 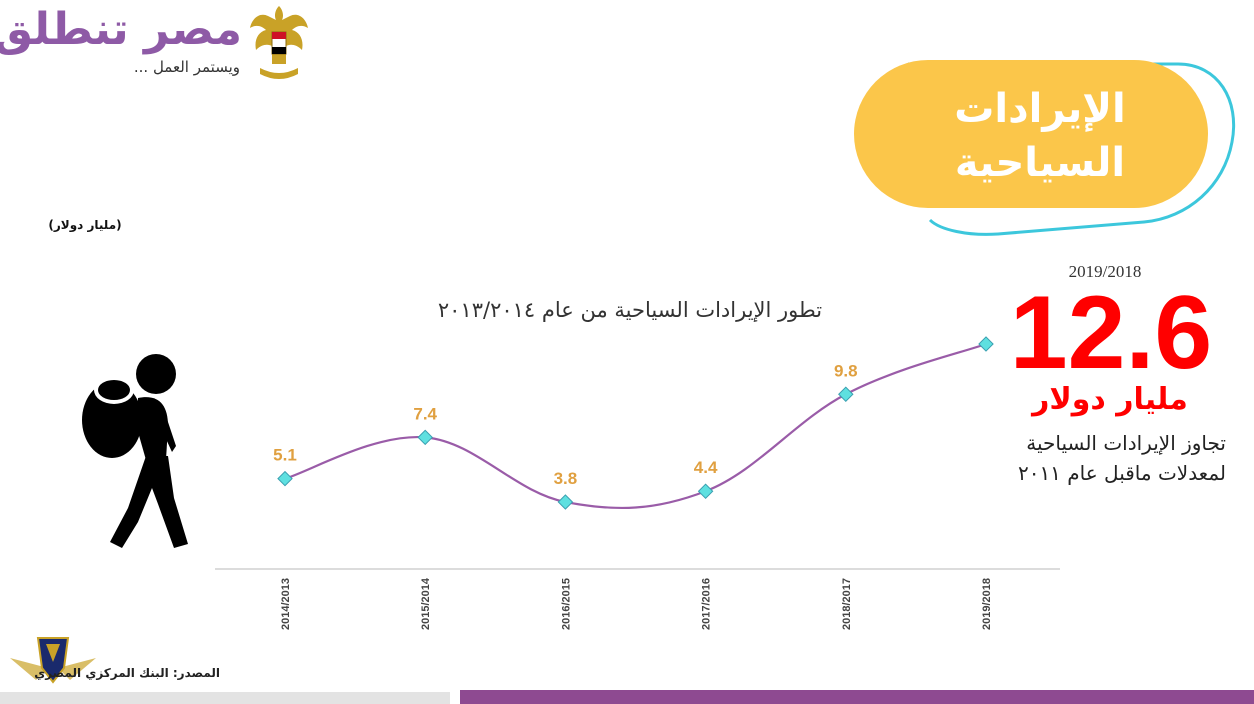 What do you see at coordinates (1126, 443) in the screenshot?
I see `highlight-note-line1: تجاوز الإيرادات السياحية` at bounding box center [1126, 443].